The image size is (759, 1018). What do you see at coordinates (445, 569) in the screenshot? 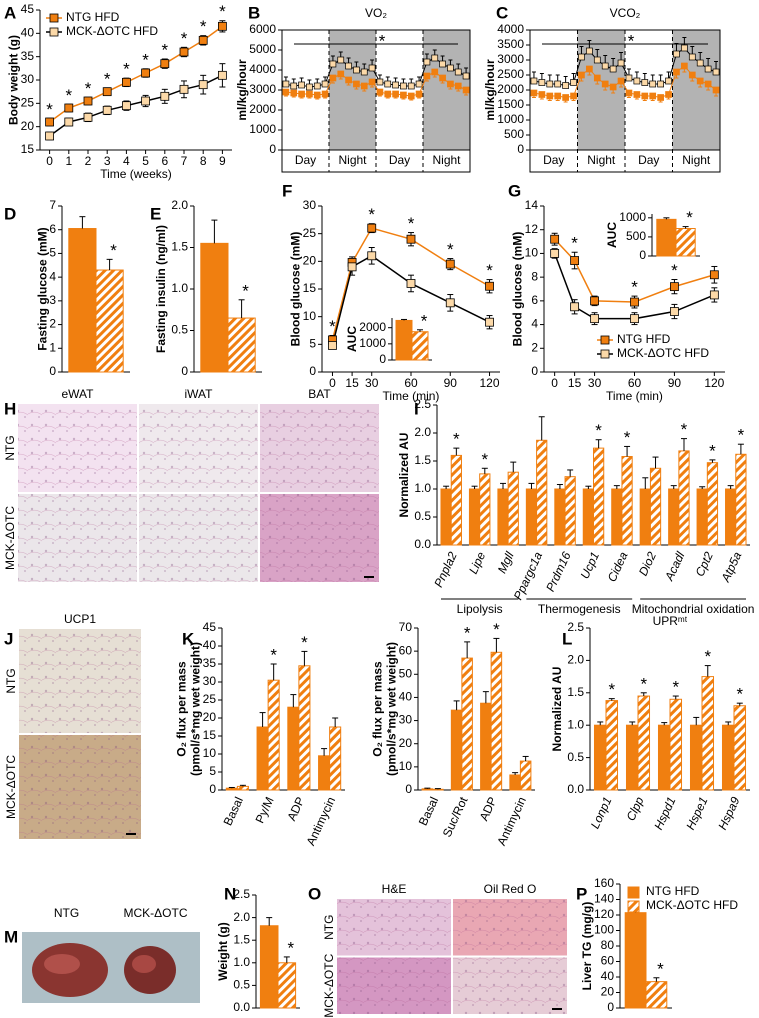
I see `x-tick-label: Pnpla2` at bounding box center [445, 569].